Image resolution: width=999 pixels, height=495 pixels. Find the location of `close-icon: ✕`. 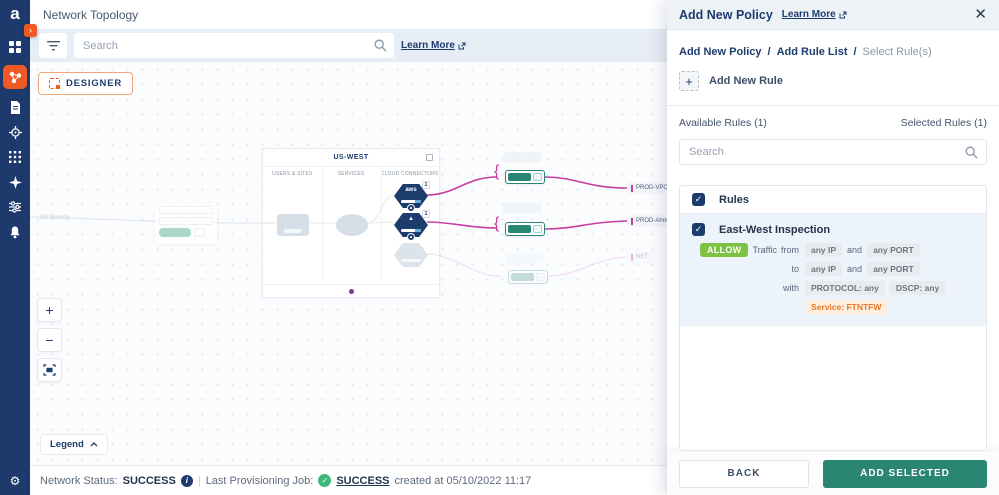

close-icon: ✕ is located at coordinates (980, 14).